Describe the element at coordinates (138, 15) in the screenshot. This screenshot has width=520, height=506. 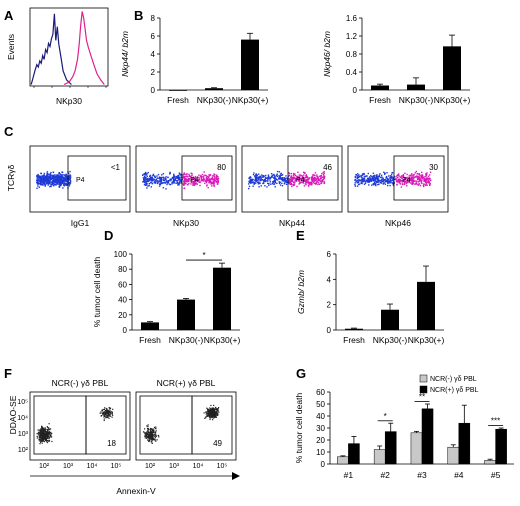
I see `panel-label-b: B` at that location.